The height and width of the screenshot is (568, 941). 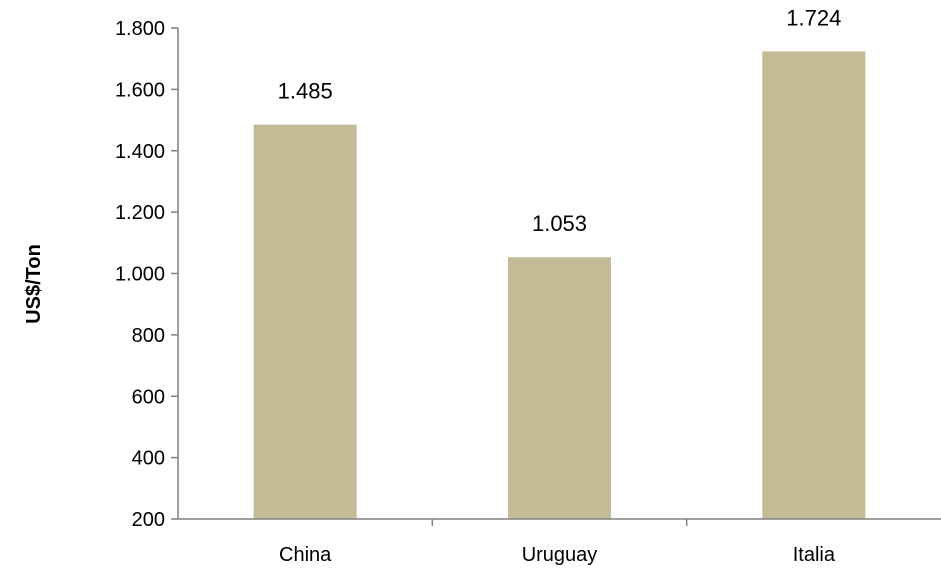 What do you see at coordinates (813, 17) in the screenshot?
I see `data-label-italia: 1.724` at bounding box center [813, 17].